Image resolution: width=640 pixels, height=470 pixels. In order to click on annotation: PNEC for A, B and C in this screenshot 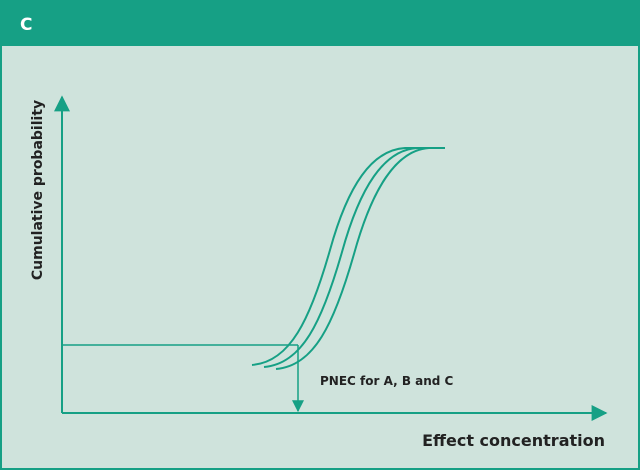, I will do `click(387, 381)`.